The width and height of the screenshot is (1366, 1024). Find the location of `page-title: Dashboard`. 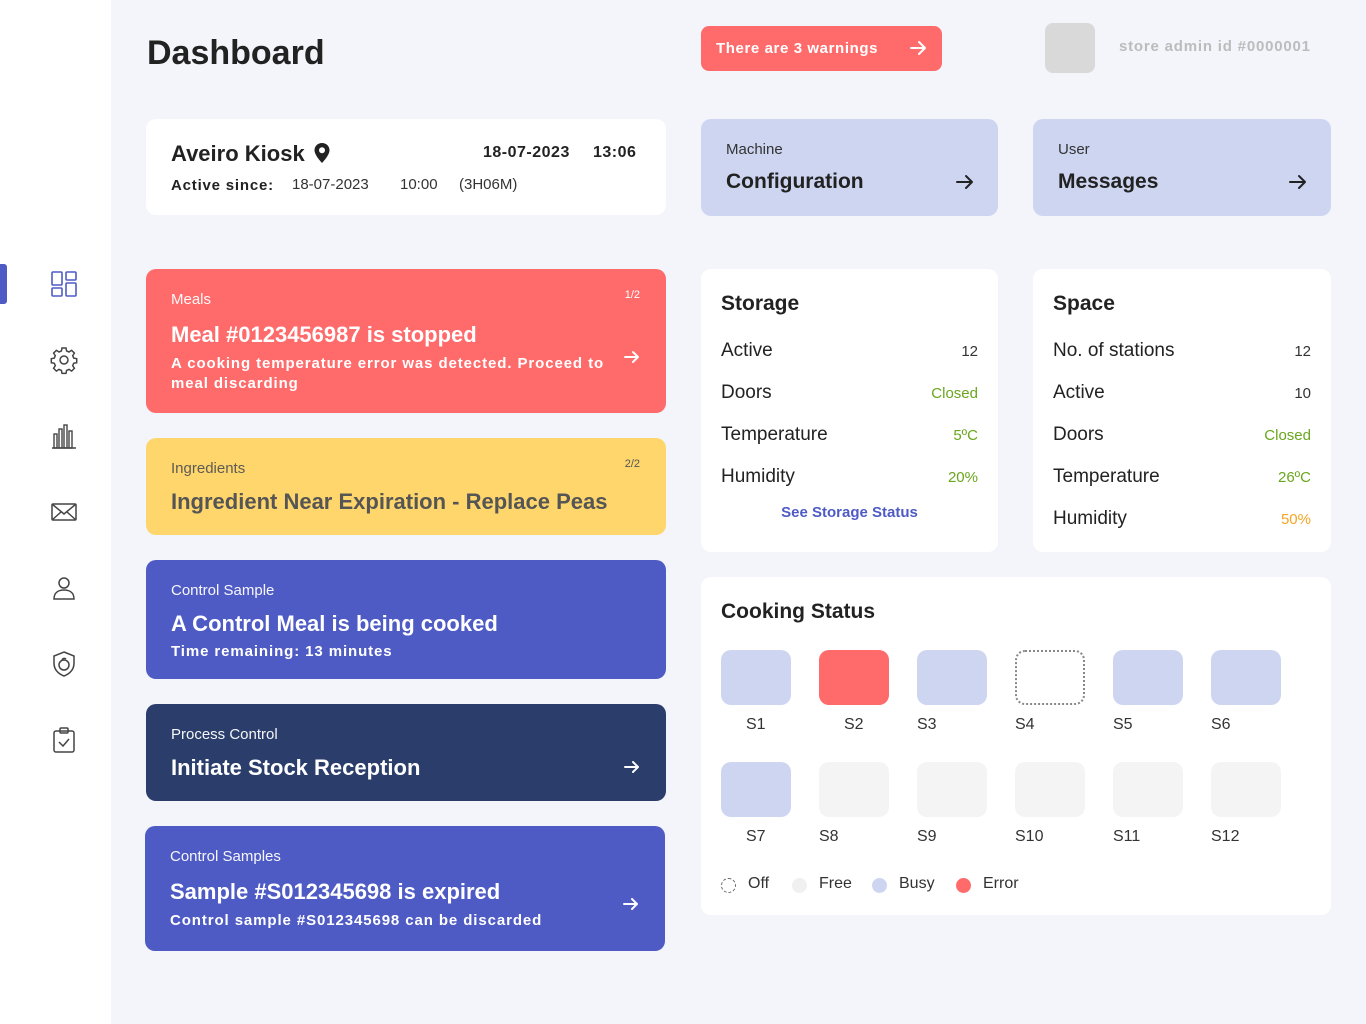

page-title: Dashboard is located at coordinates (236, 53).